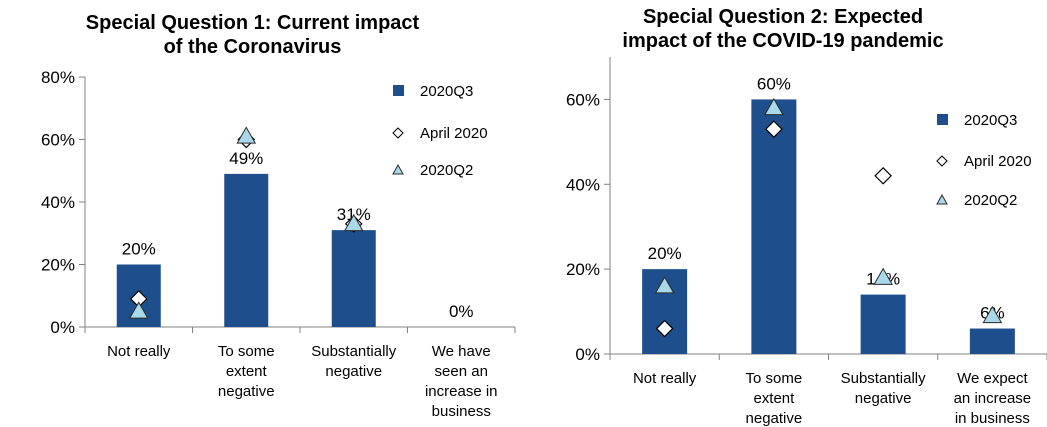 Image resolution: width=1047 pixels, height=427 pixels. What do you see at coordinates (461, 351) in the screenshot?
I see `category-label: We have` at bounding box center [461, 351].